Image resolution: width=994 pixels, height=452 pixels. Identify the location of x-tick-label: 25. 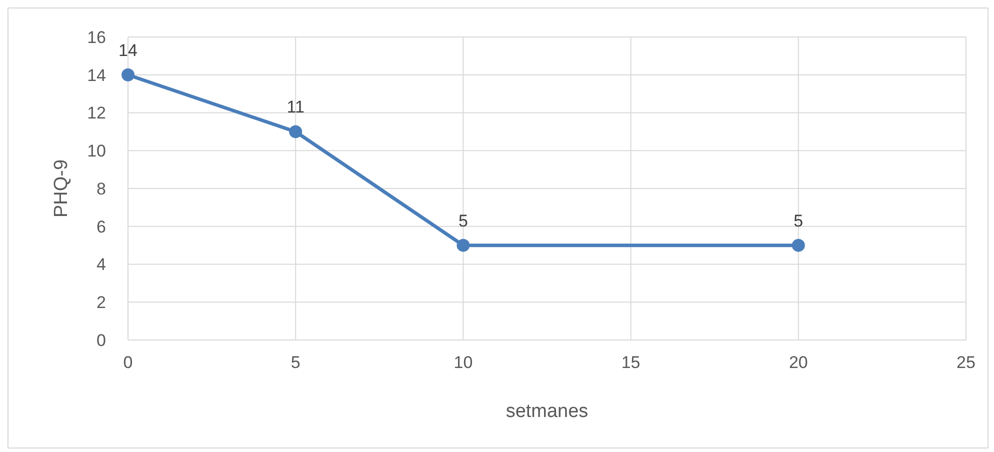
(966, 362).